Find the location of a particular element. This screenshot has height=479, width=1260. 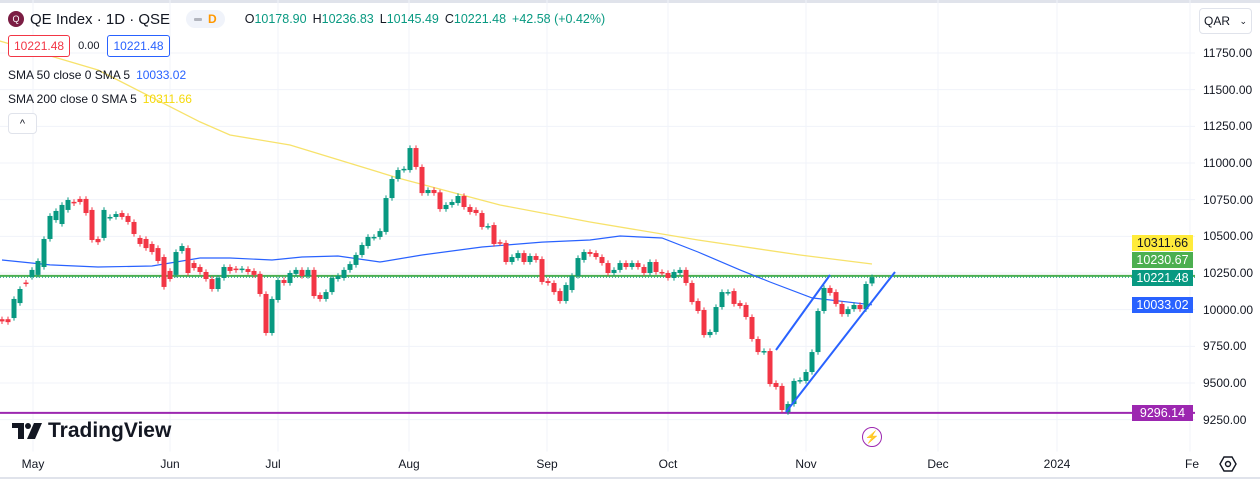

brand-name: TradingView is located at coordinates (110, 430).